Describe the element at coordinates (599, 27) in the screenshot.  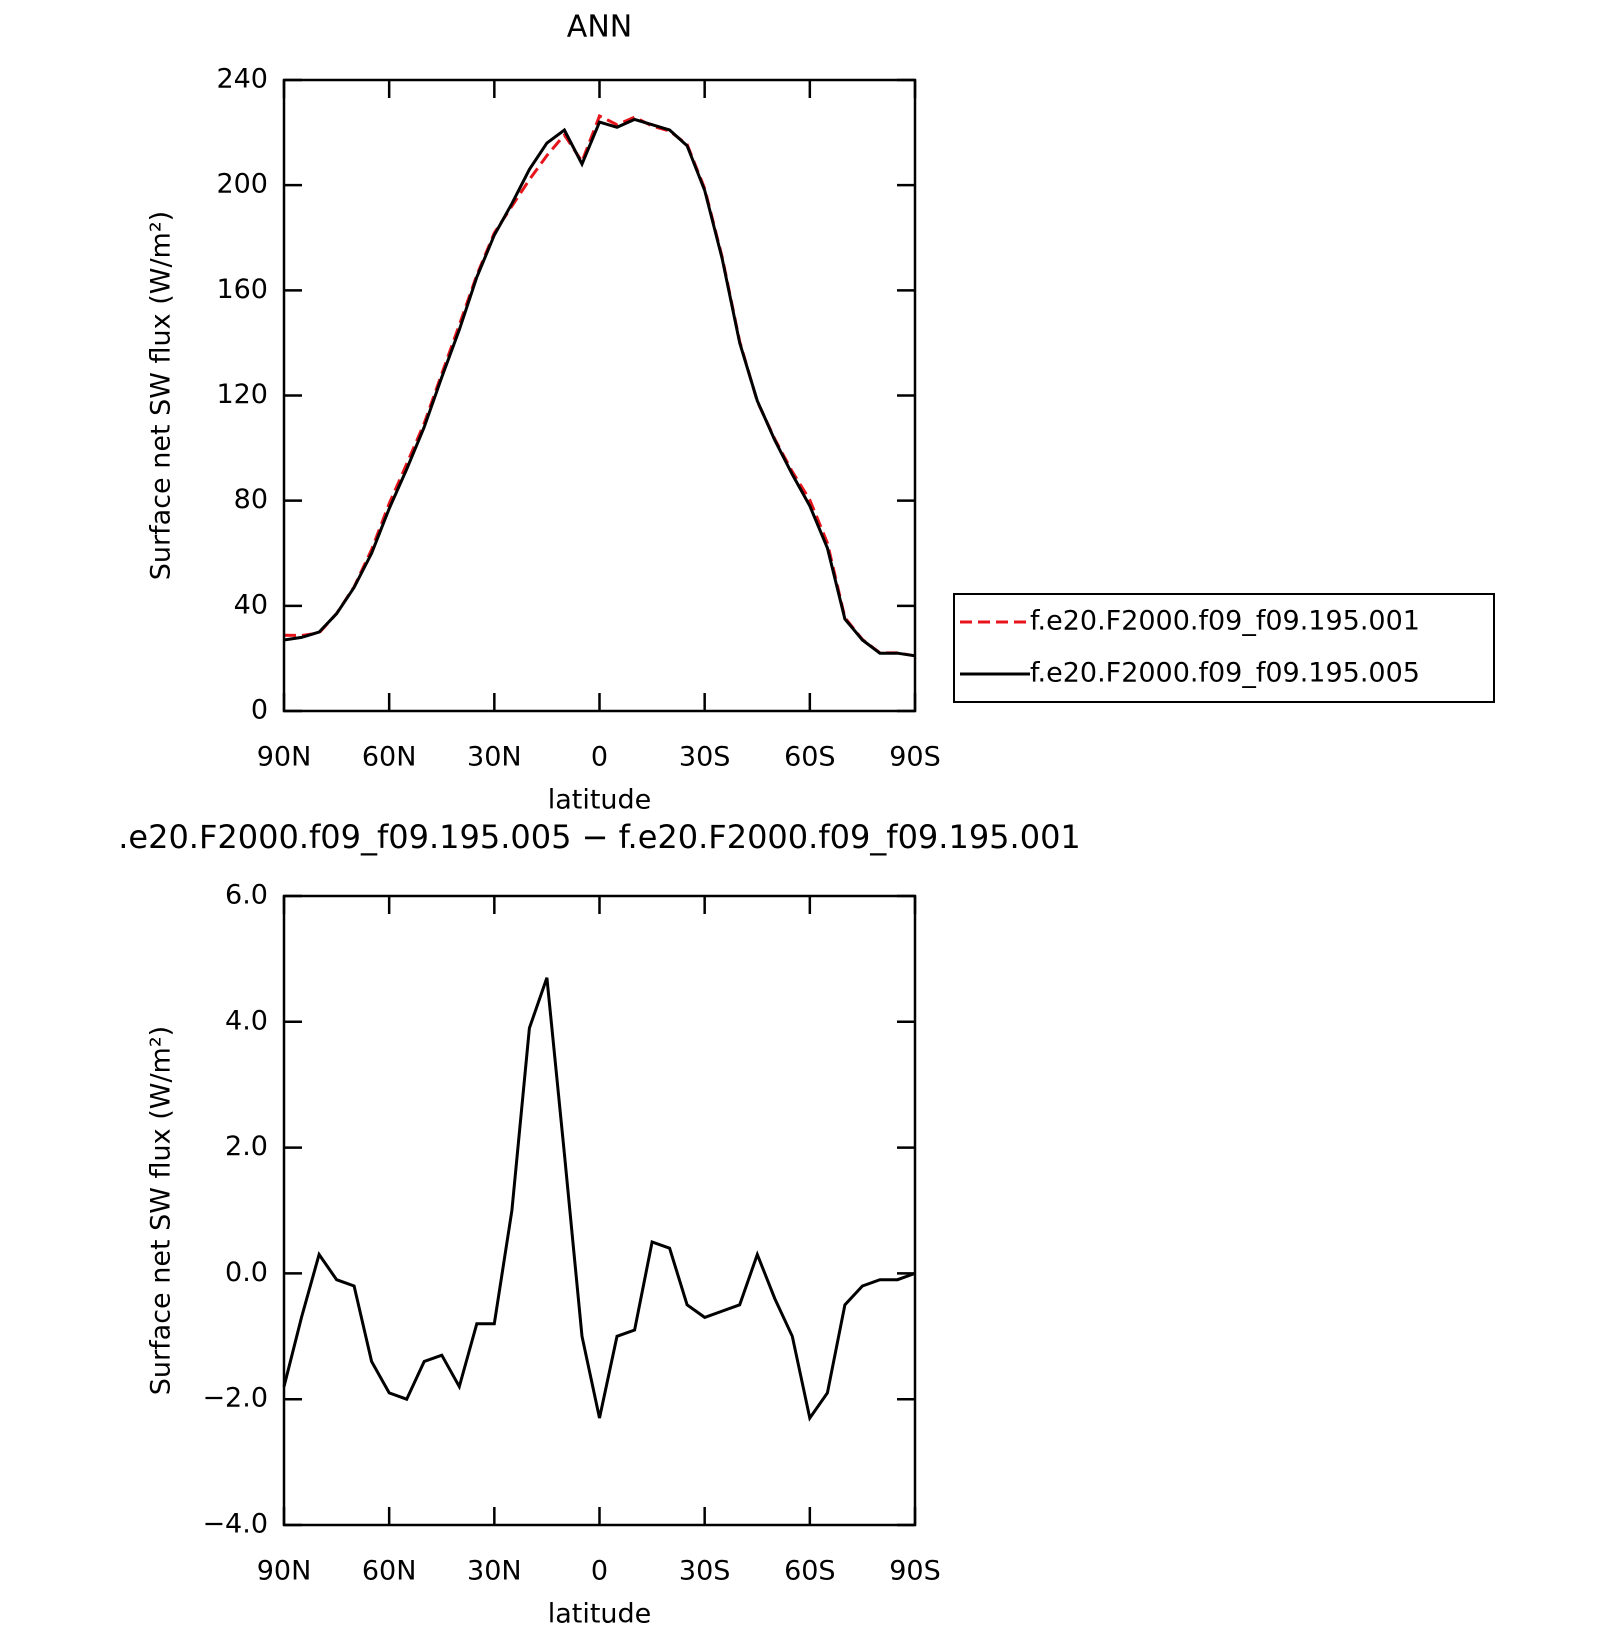
I see `chart-title: ANN` at that location.